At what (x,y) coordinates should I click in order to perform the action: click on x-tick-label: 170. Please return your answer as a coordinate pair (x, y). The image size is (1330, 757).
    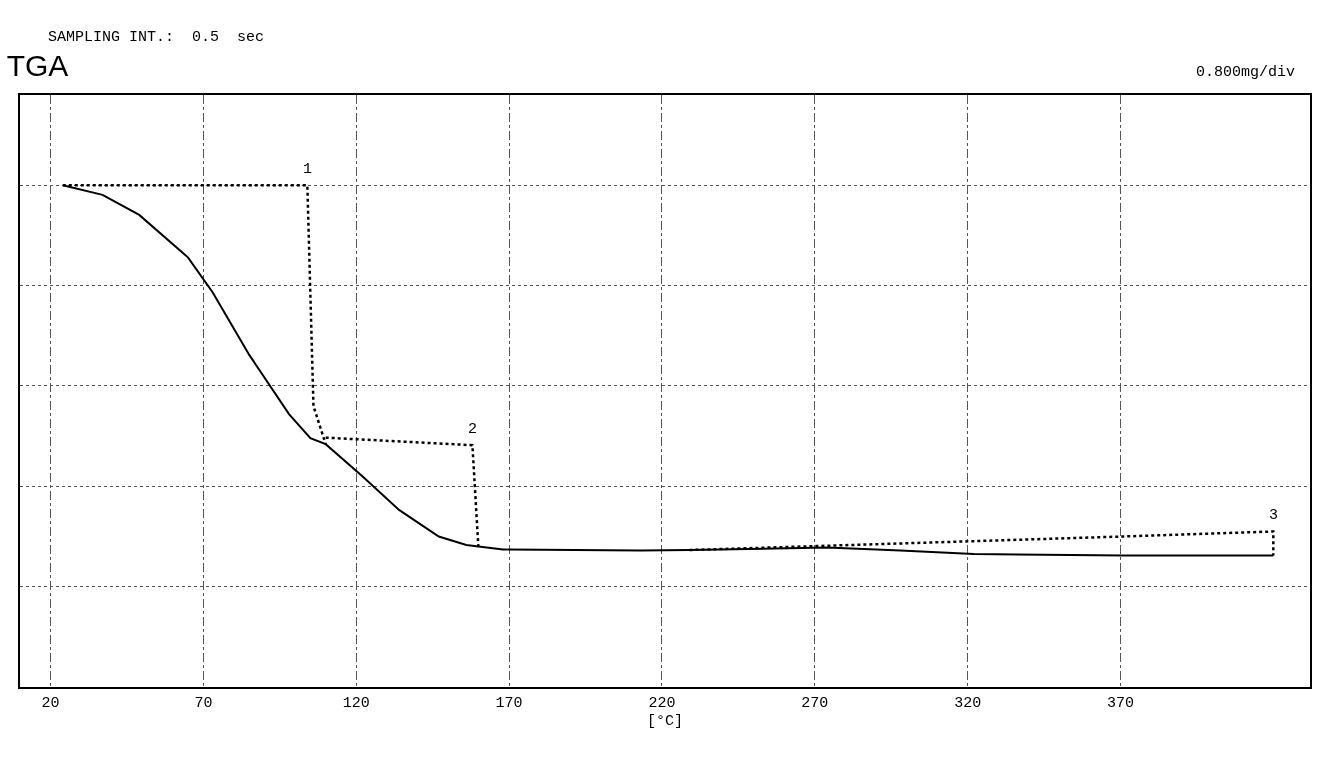
    Looking at the image, I should click on (509, 703).